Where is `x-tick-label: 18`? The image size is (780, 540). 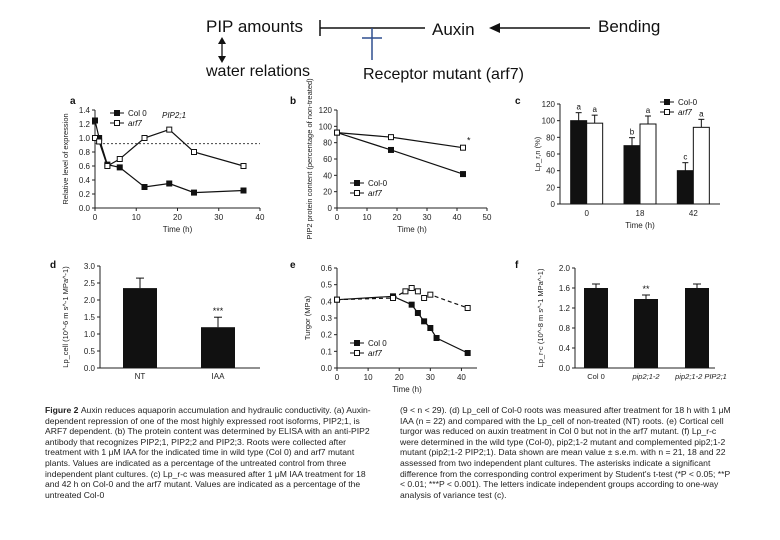 x-tick-label: 18 is located at coordinates (640, 213).